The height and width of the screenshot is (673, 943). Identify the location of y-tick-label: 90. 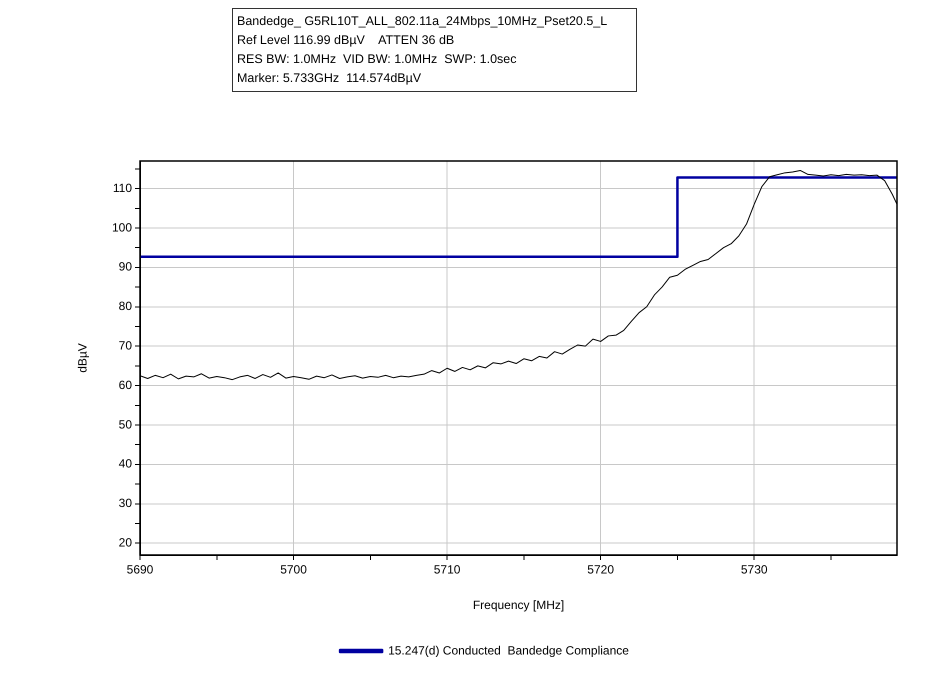
(125, 267).